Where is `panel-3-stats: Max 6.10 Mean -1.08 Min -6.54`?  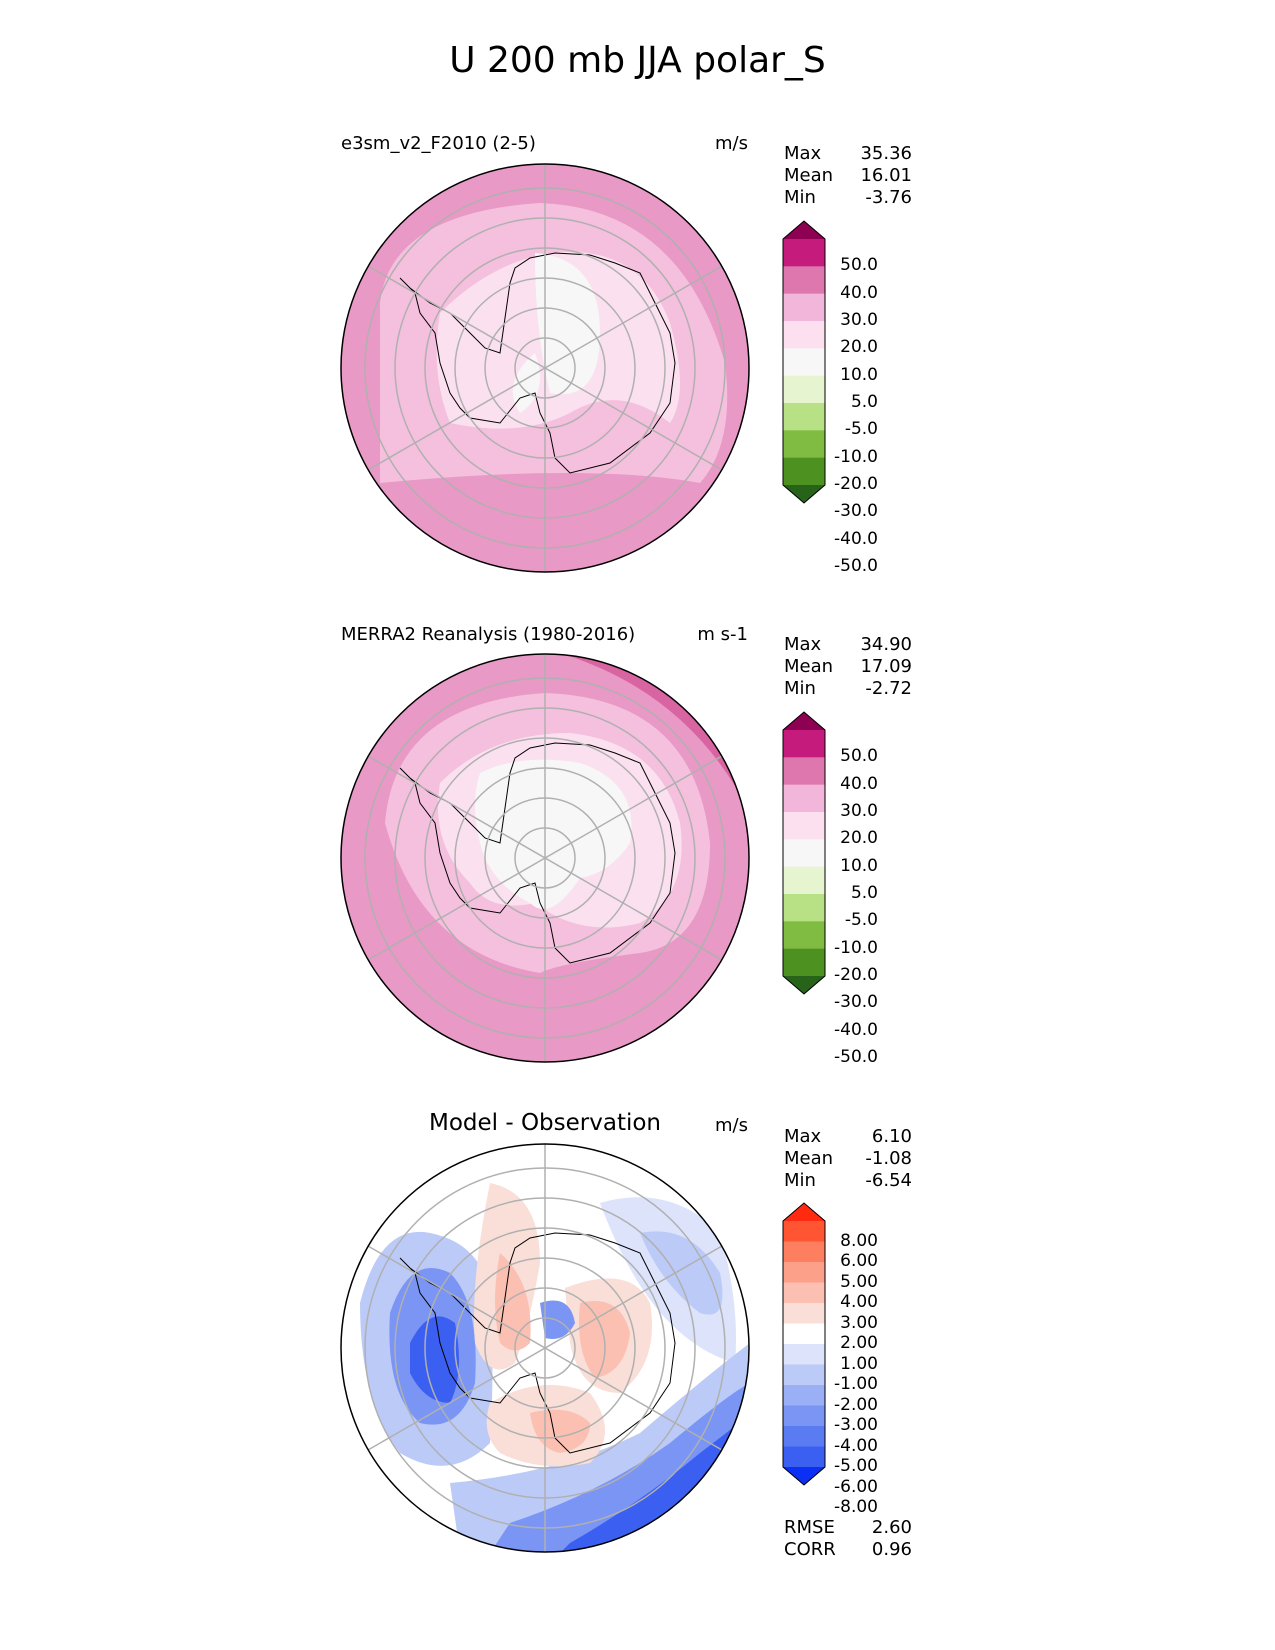 panel-3-stats: Max 6.10 Mean -1.08 Min -6.54 is located at coordinates (848, 1158).